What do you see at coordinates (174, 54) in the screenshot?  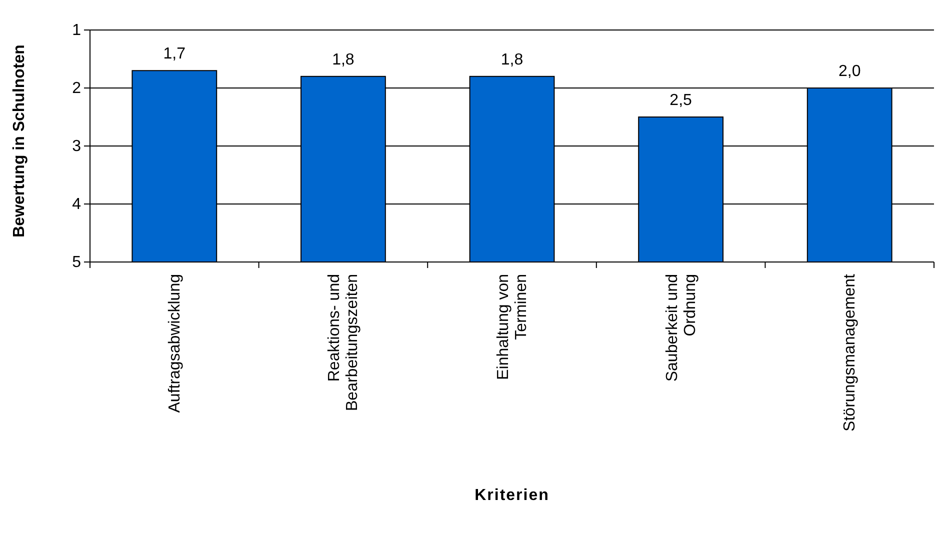 I see `annotation: 1,7` at bounding box center [174, 54].